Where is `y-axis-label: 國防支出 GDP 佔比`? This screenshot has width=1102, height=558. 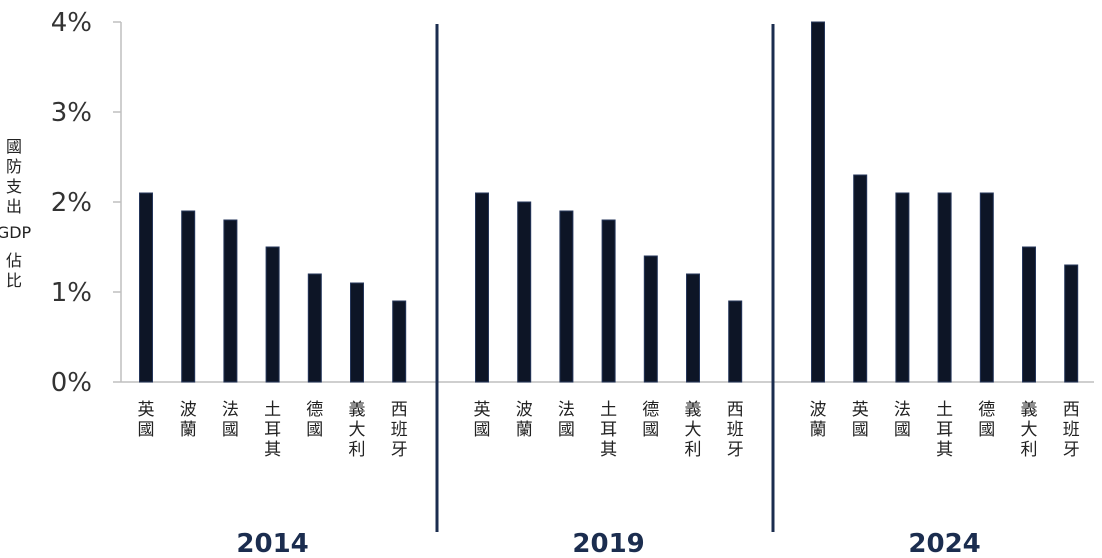 y-axis-label: 國防支出 GDP 佔比 is located at coordinates (16, 213).